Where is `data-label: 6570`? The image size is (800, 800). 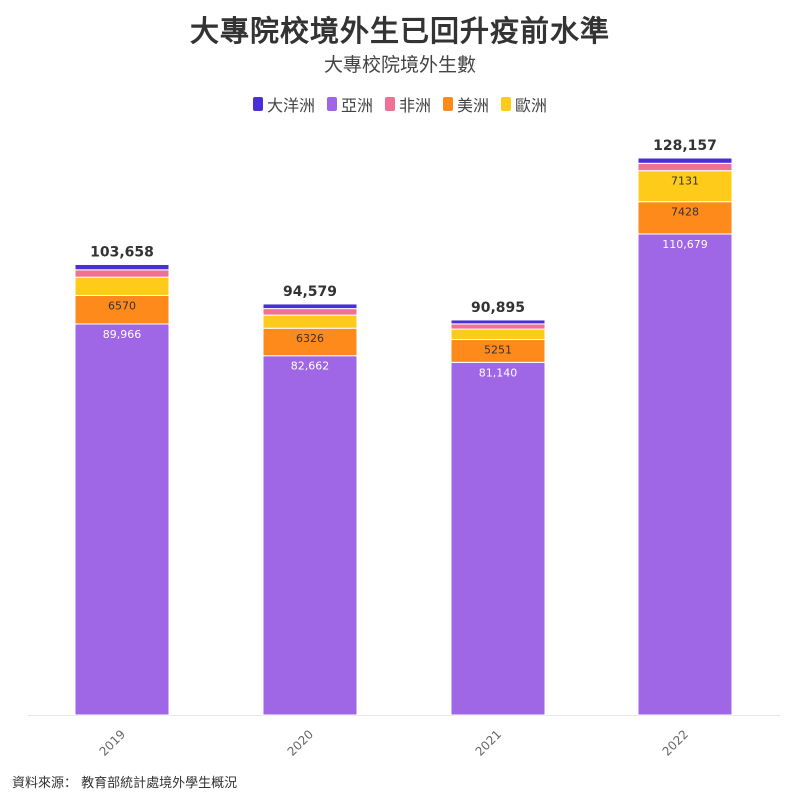
data-label: 6570 is located at coordinates (122, 305).